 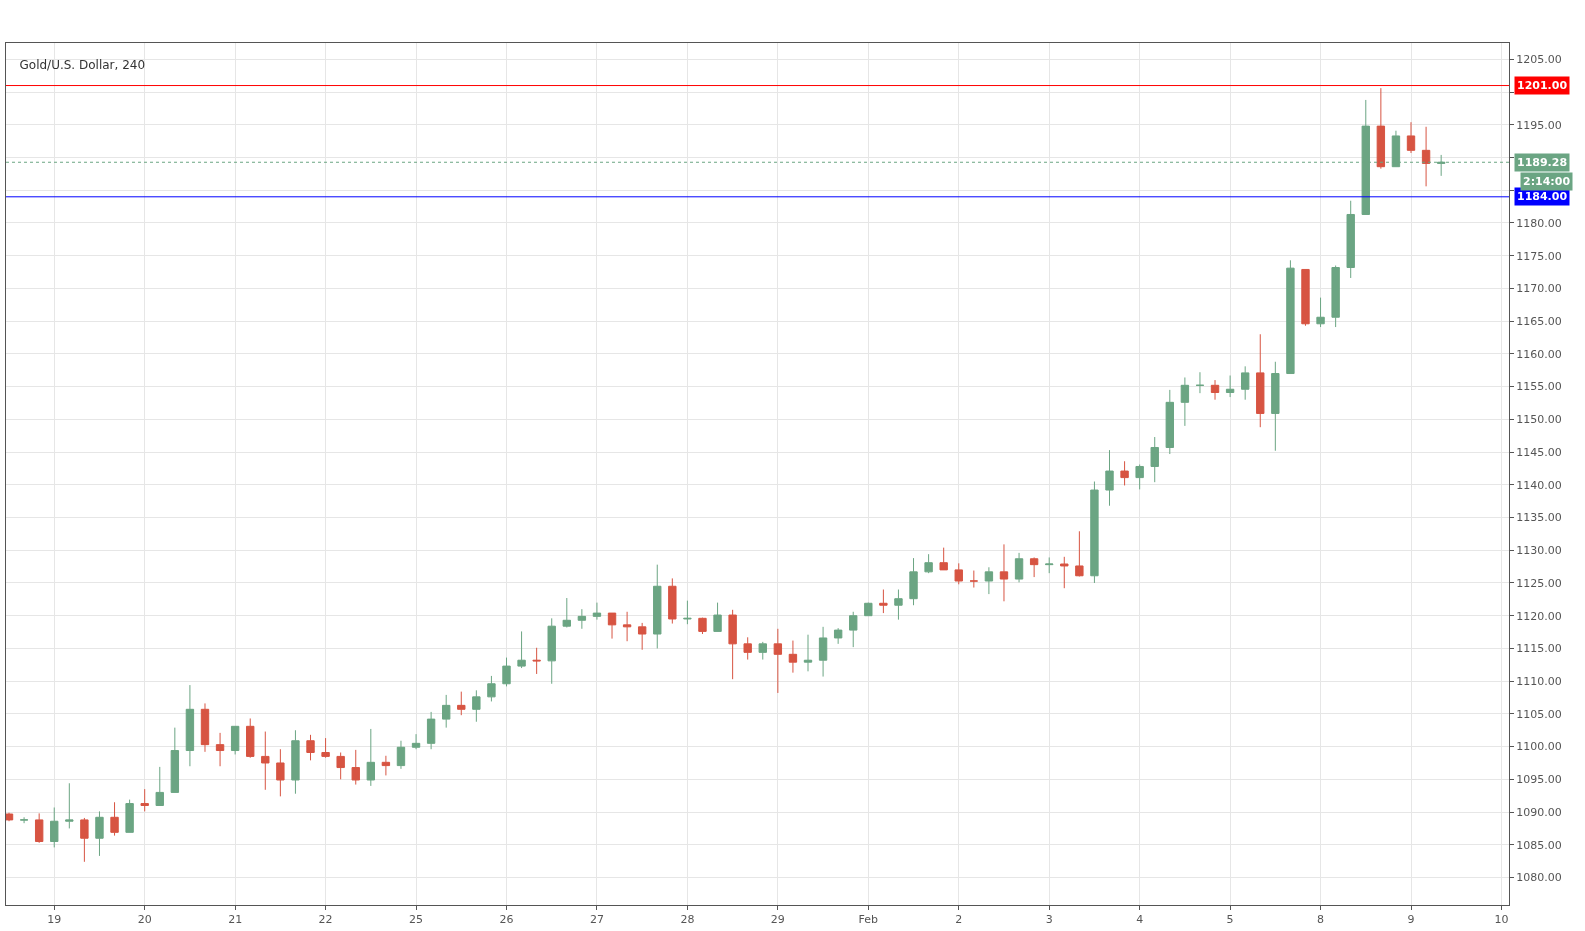 I want to click on x-tick-label: 10, so click(x=1501, y=920).